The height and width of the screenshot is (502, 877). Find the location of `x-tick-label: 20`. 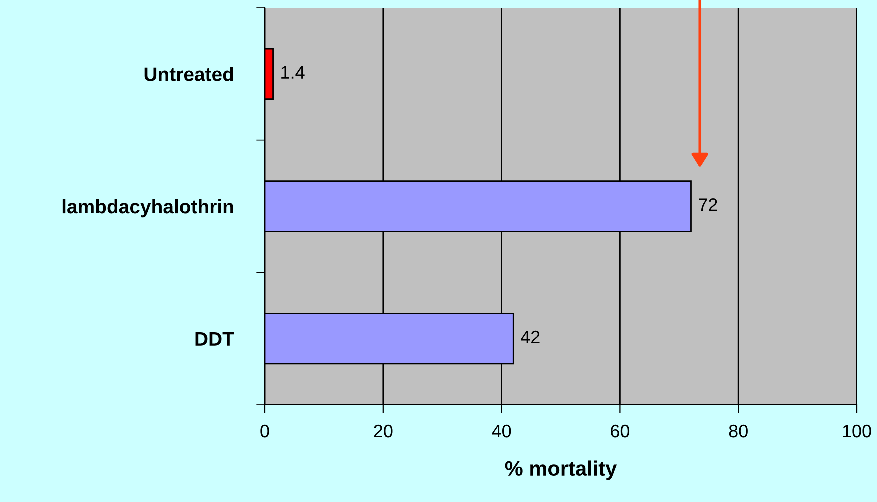

x-tick-label: 20 is located at coordinates (383, 431).